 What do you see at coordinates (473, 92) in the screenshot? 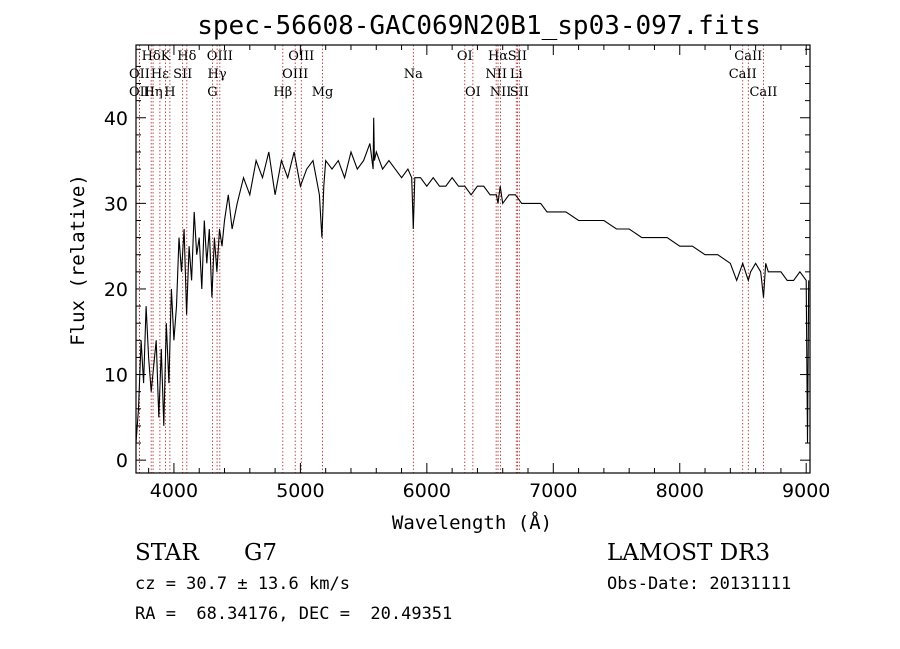
I see `line-label-24: OI` at bounding box center [473, 92].